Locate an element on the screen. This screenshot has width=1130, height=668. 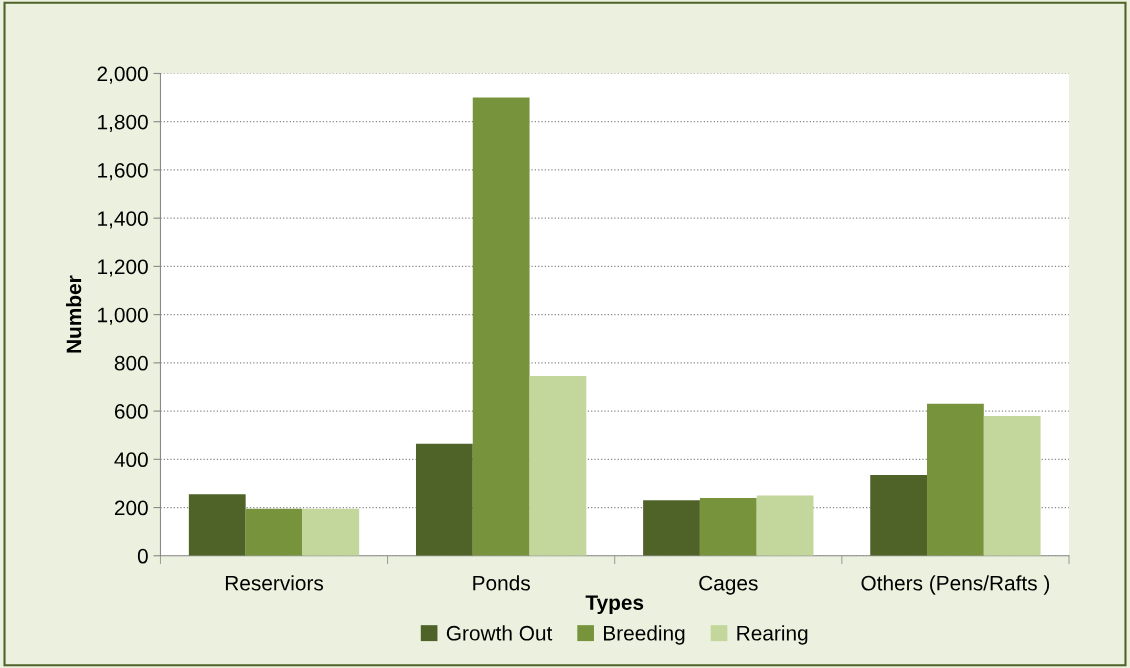
y-tick-label: 0 is located at coordinates (142, 556).